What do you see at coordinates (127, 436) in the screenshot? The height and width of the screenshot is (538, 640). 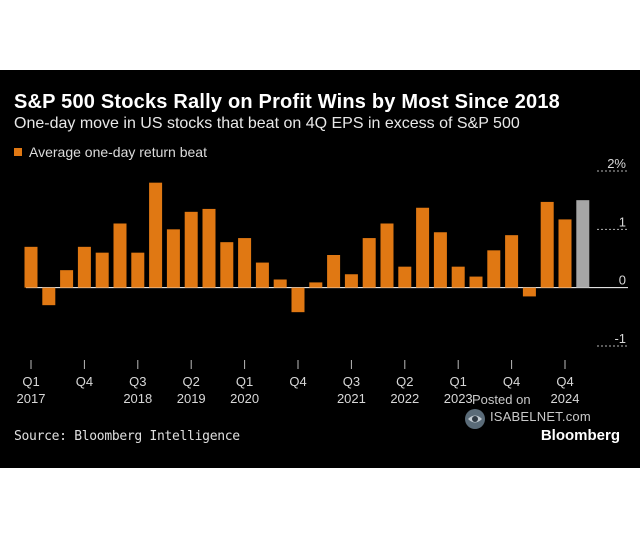 I see `source-note: Source: Bloomberg Intelligence` at bounding box center [127, 436].